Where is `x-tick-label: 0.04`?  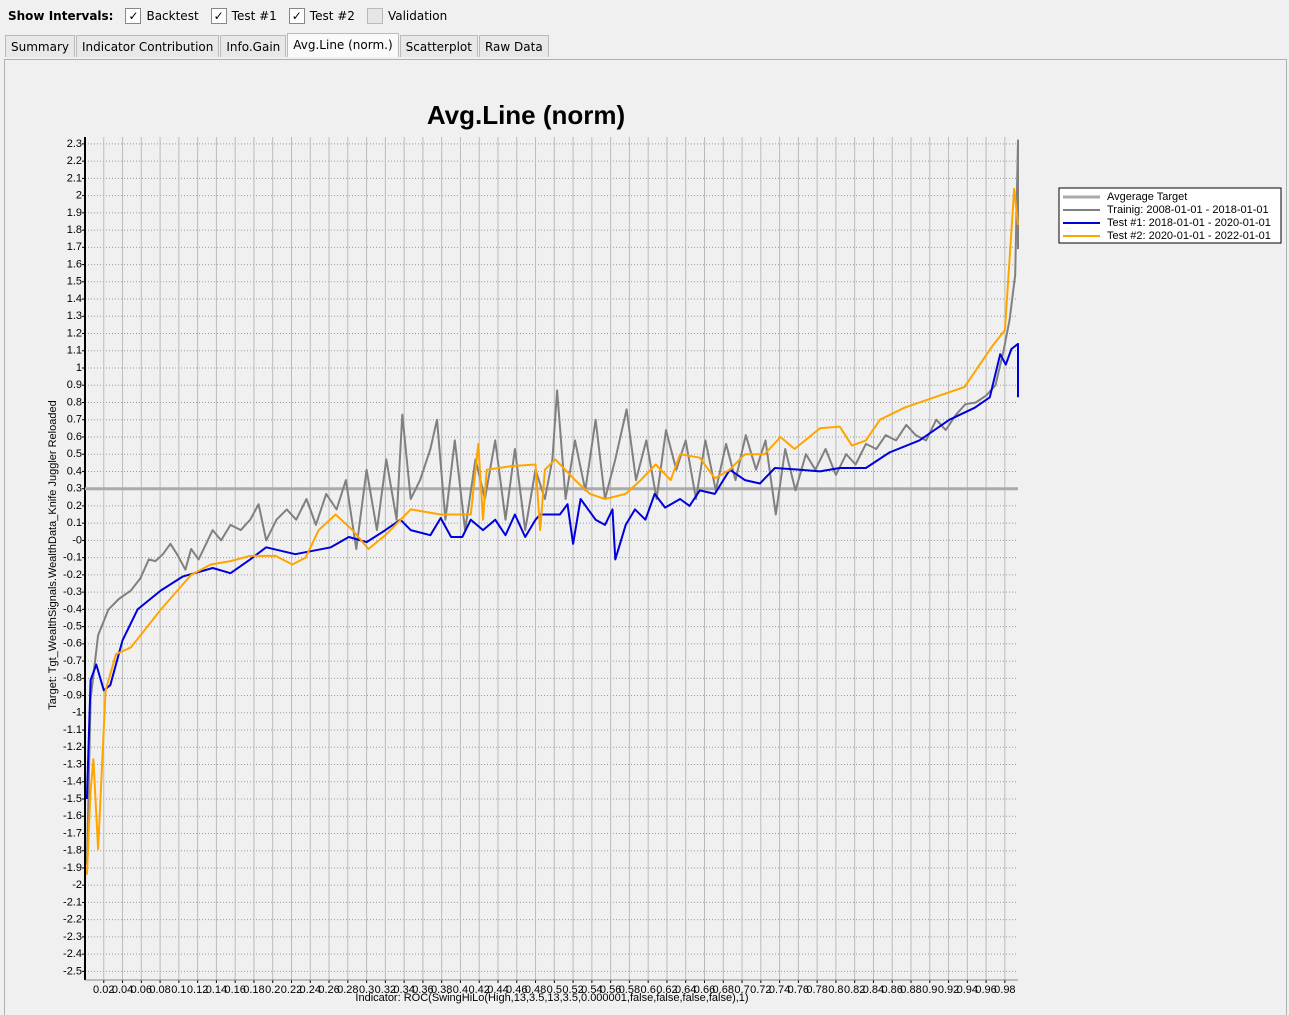
x-tick-label: 0.04 is located at coordinates (122, 990).